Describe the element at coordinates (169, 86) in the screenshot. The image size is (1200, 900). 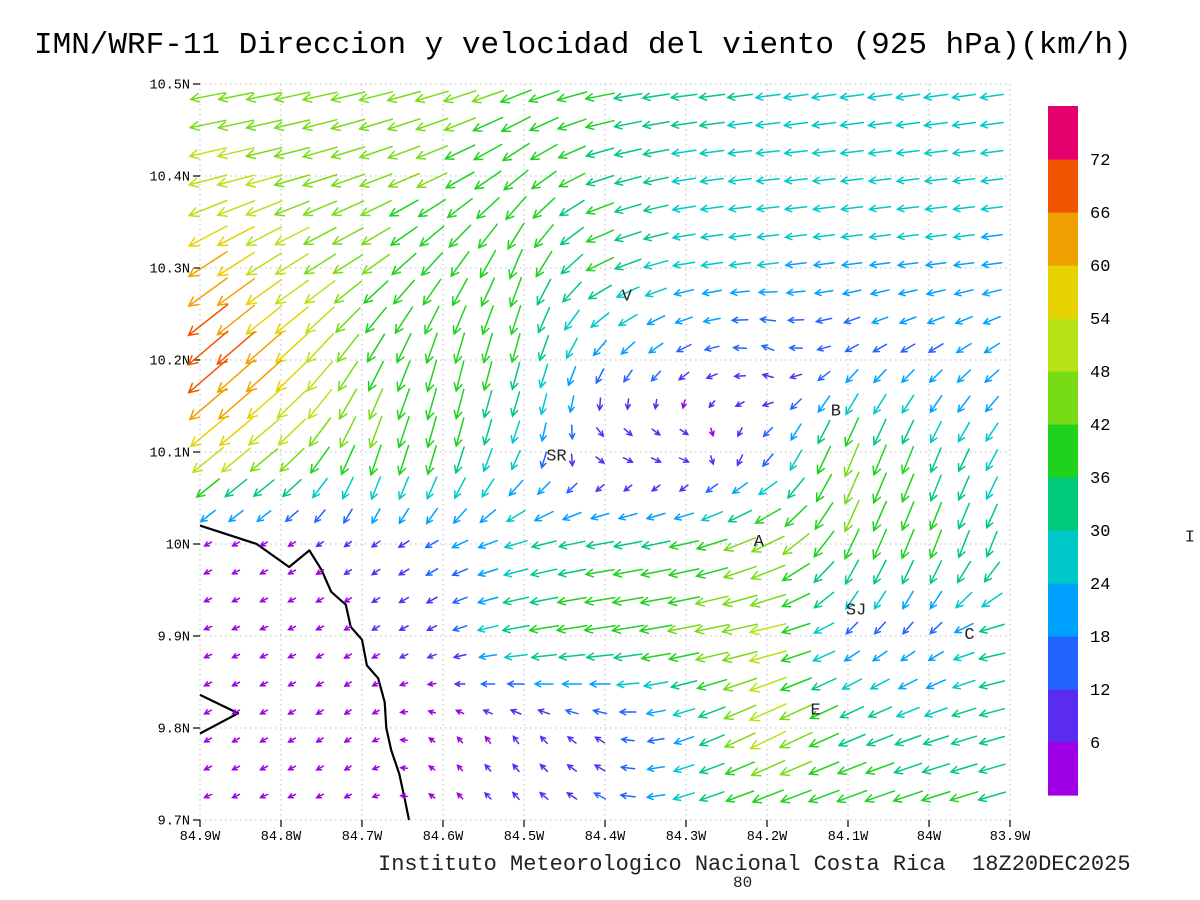
I see `y-axis-label: 10.5N` at that location.